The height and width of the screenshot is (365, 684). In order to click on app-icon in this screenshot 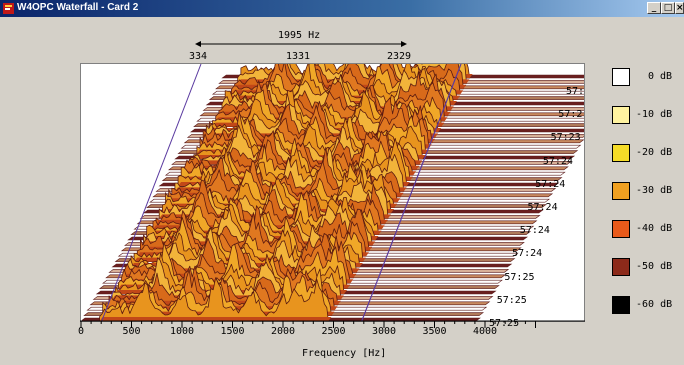, I will do `click(8, 8)`.